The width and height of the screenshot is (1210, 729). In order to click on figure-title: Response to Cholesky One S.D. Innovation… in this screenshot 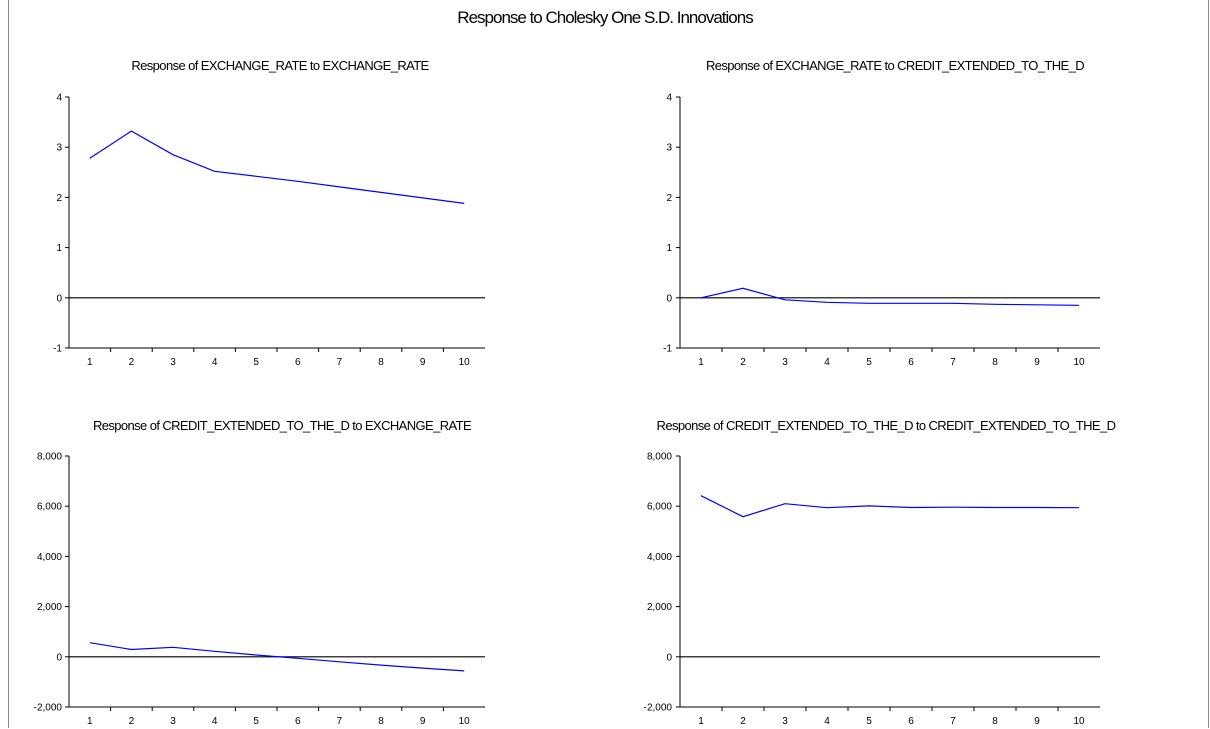, I will do `click(605, 17)`.